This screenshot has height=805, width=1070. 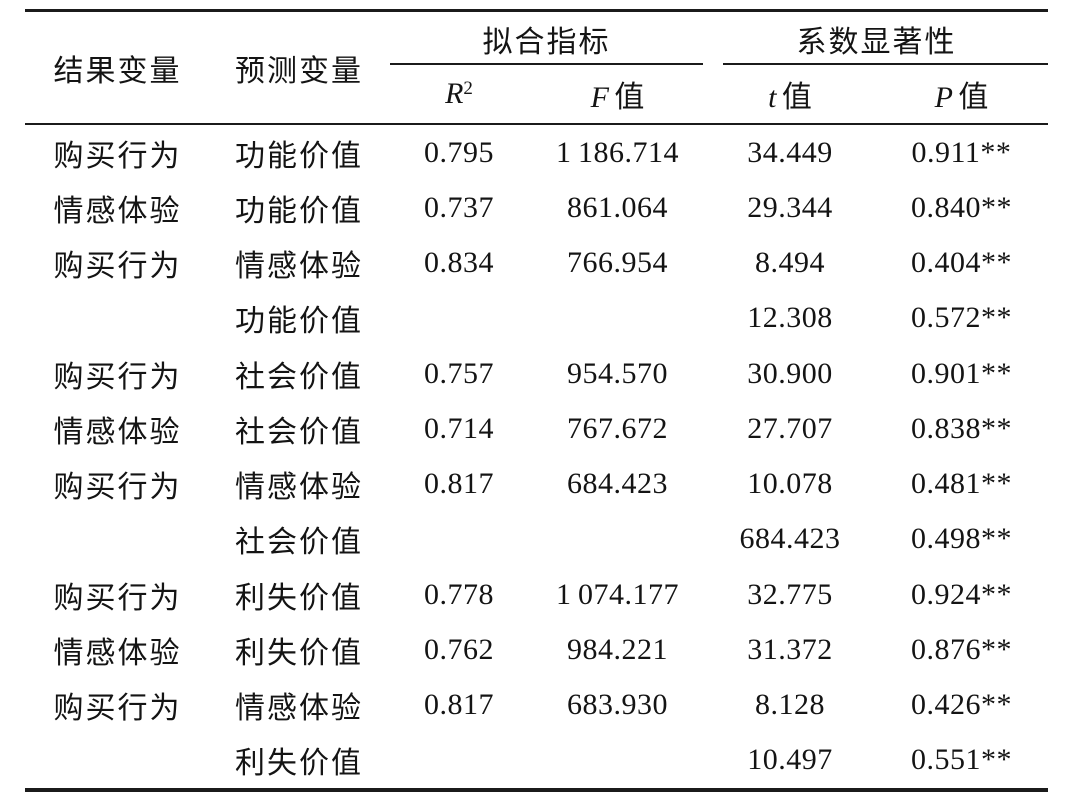 I want to click on header-group-fit-indices: 拟合指标, so click(x=546, y=38).